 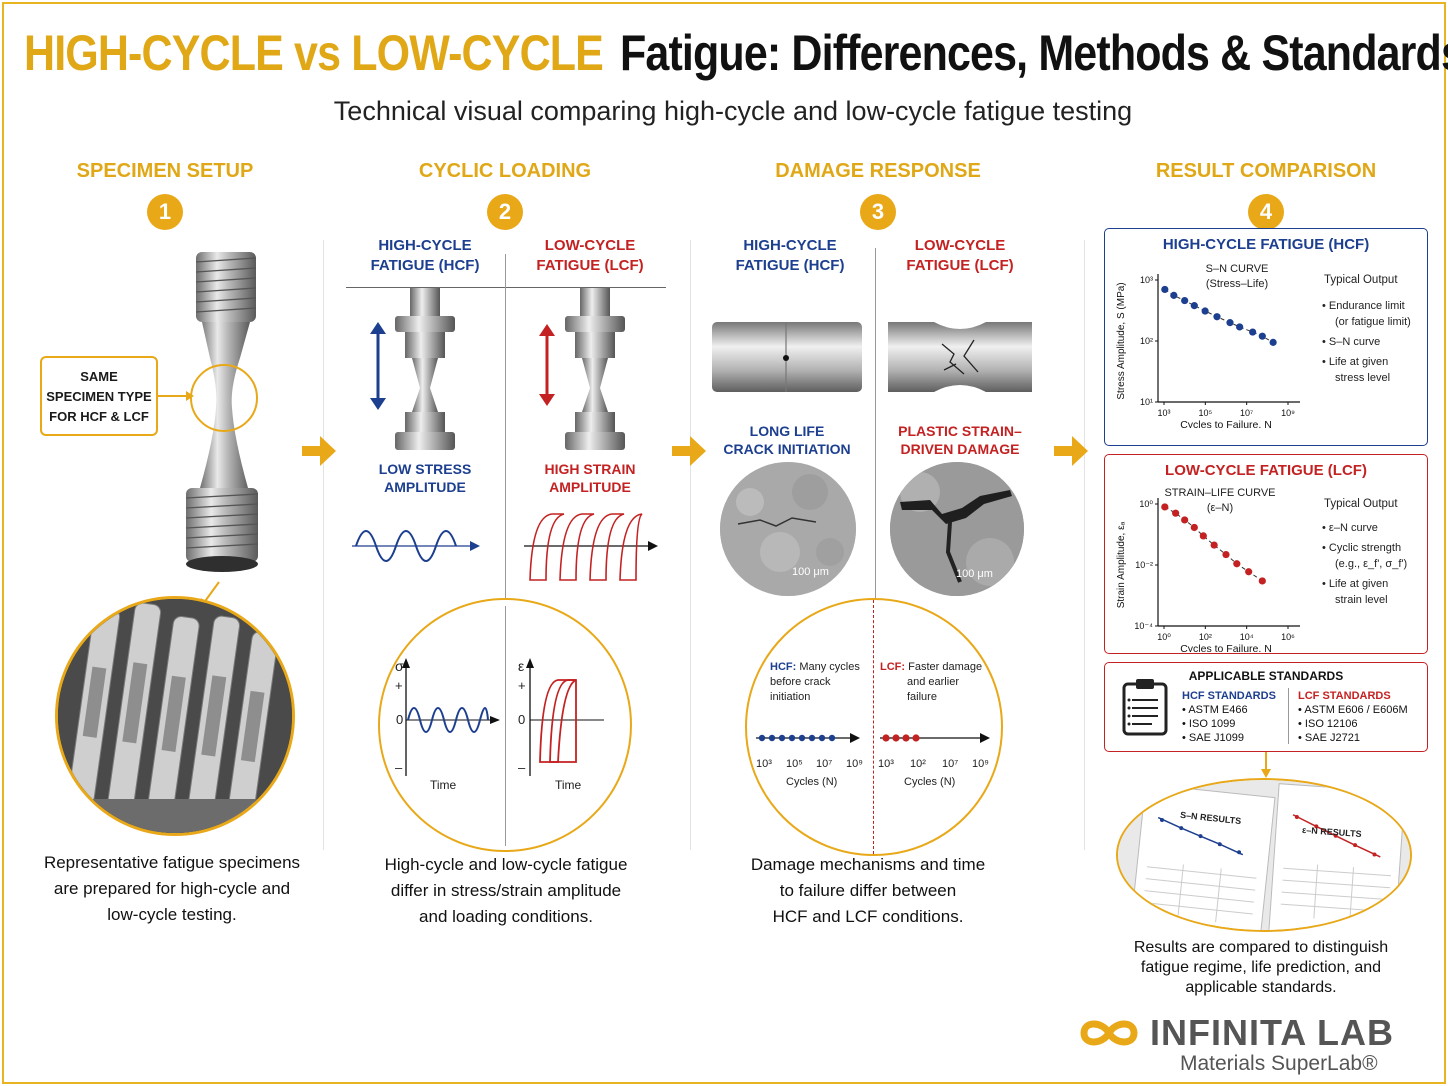 What do you see at coordinates (945, 667) in the screenshot?
I see `note-line: Faster damage` at bounding box center [945, 667].